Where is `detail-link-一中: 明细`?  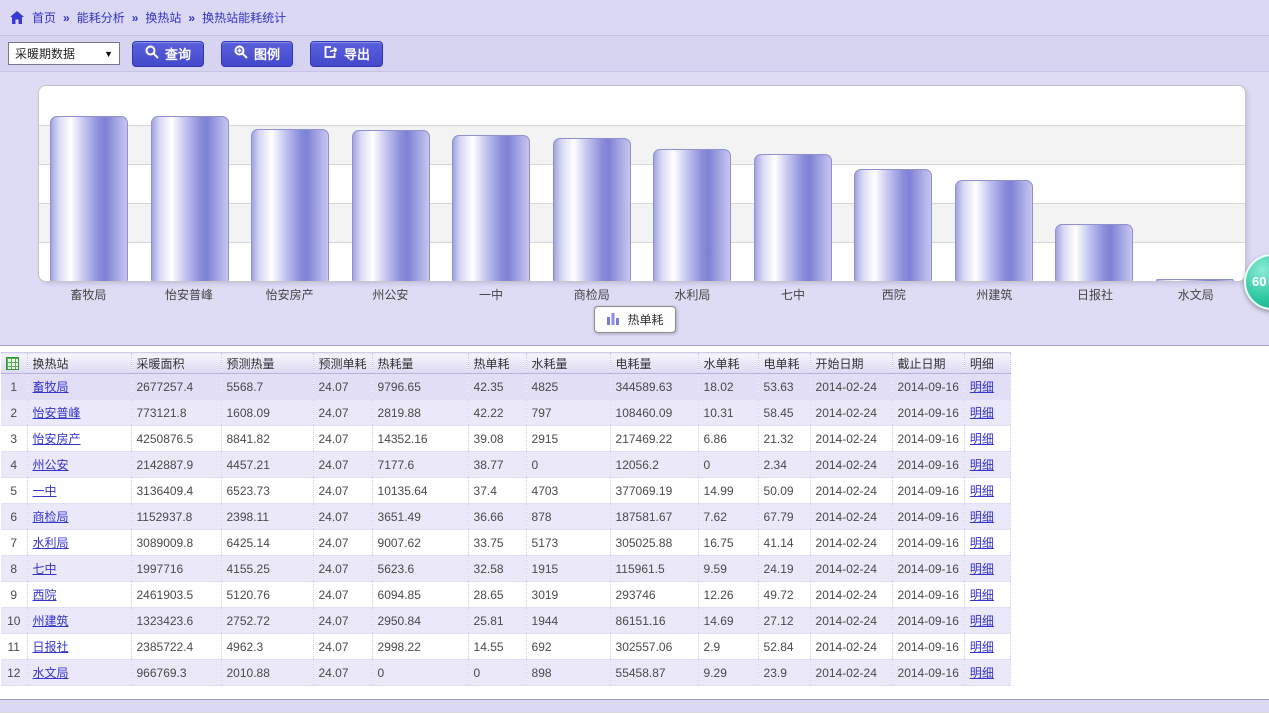
detail-link-一中: 明细 is located at coordinates (981, 491).